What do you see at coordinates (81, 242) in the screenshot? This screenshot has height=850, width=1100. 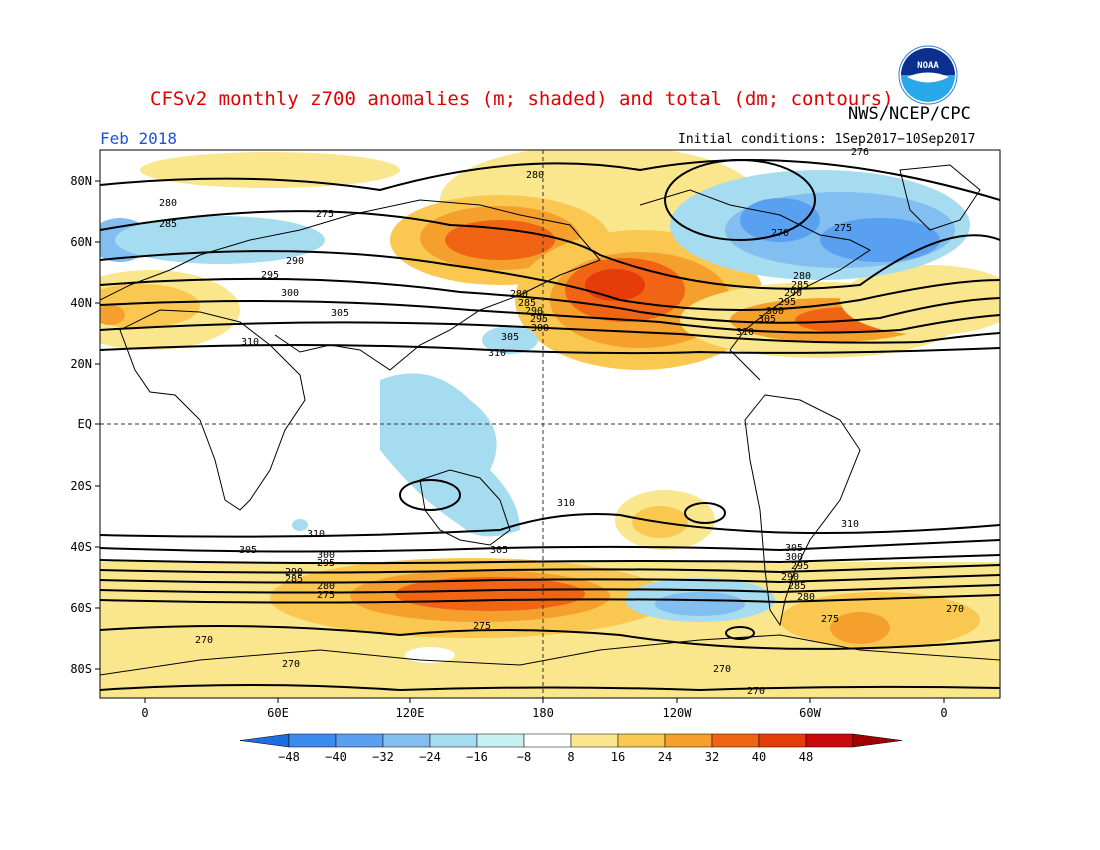 I see `lat-tick-label: 60N` at bounding box center [81, 242].